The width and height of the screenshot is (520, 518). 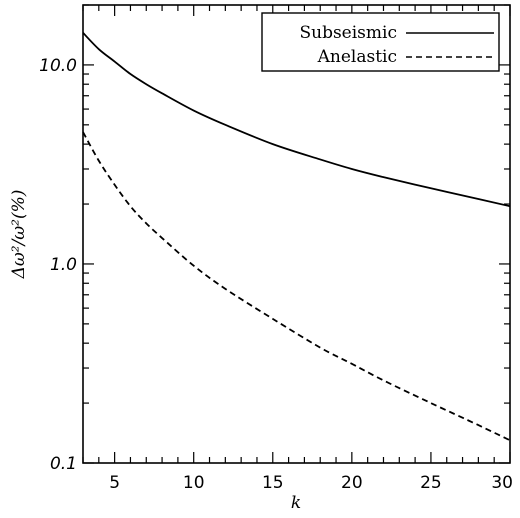 I want to click on x-tick-label: 10, so click(x=194, y=483).